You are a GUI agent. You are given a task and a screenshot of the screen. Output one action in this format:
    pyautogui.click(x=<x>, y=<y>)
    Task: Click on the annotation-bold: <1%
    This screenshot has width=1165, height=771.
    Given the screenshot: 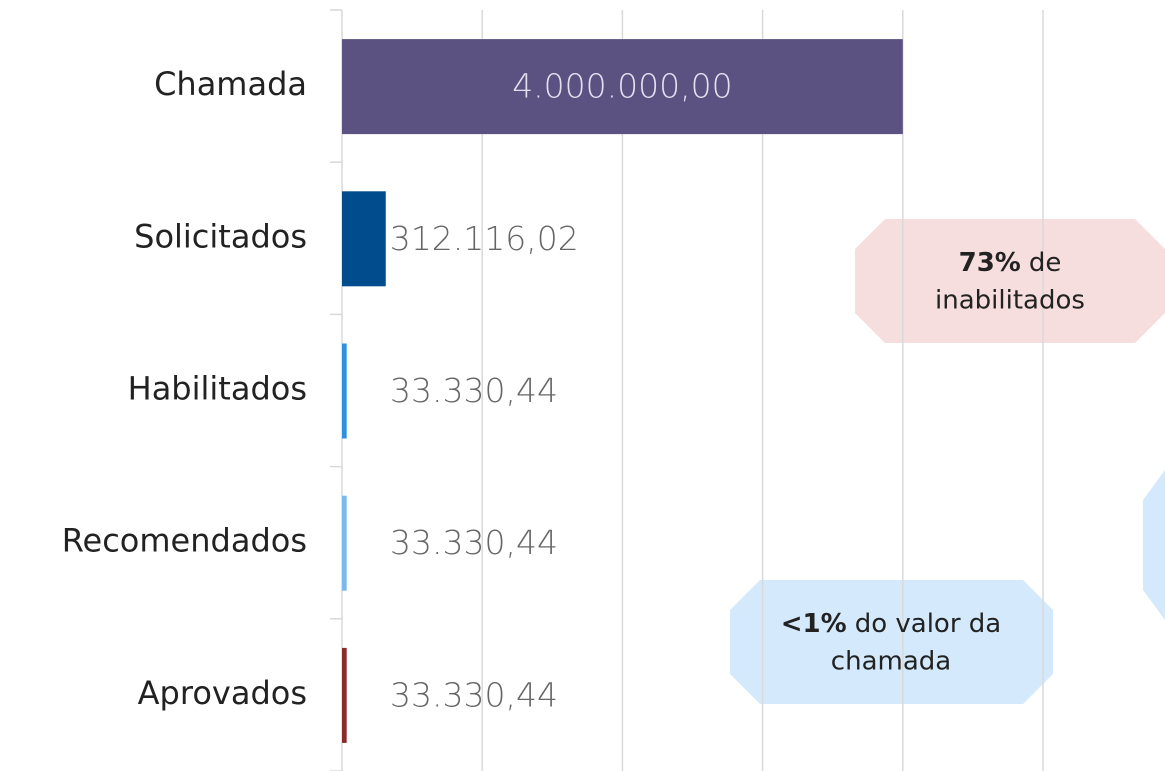 What is the action you would take?
    pyautogui.click(x=814, y=624)
    